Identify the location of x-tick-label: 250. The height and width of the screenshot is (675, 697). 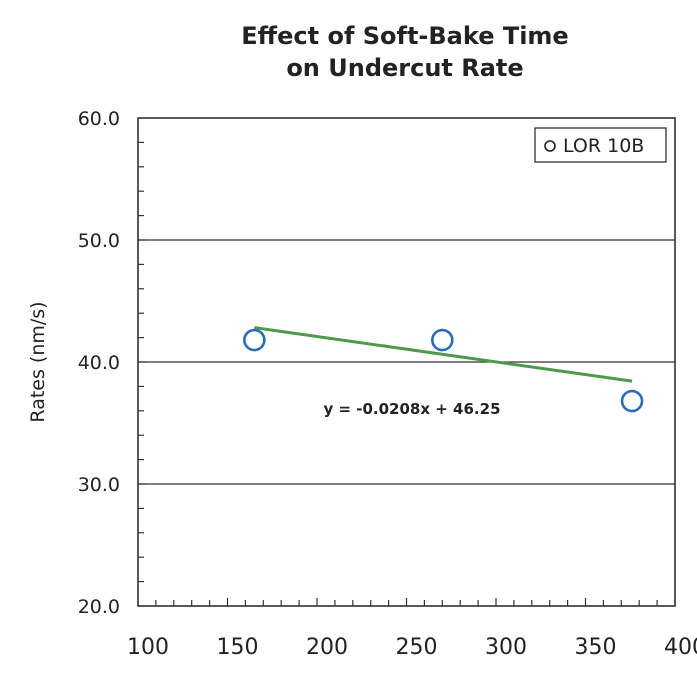
(417, 647).